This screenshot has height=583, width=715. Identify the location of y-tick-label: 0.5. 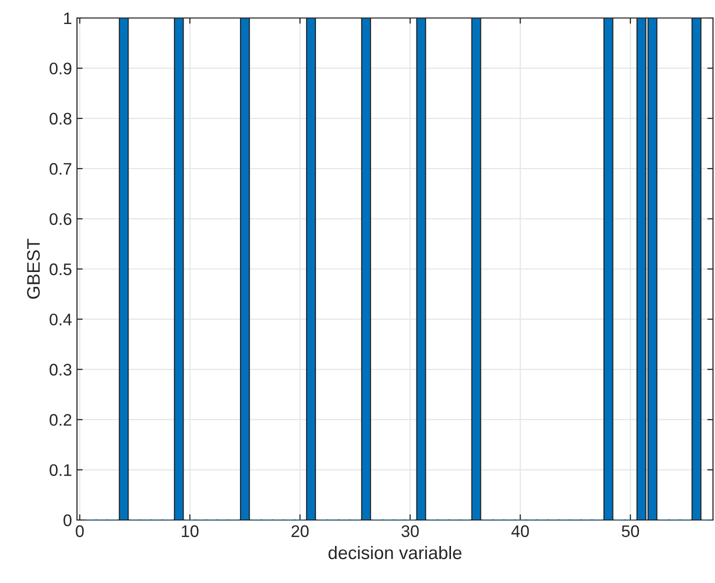
(61, 269).